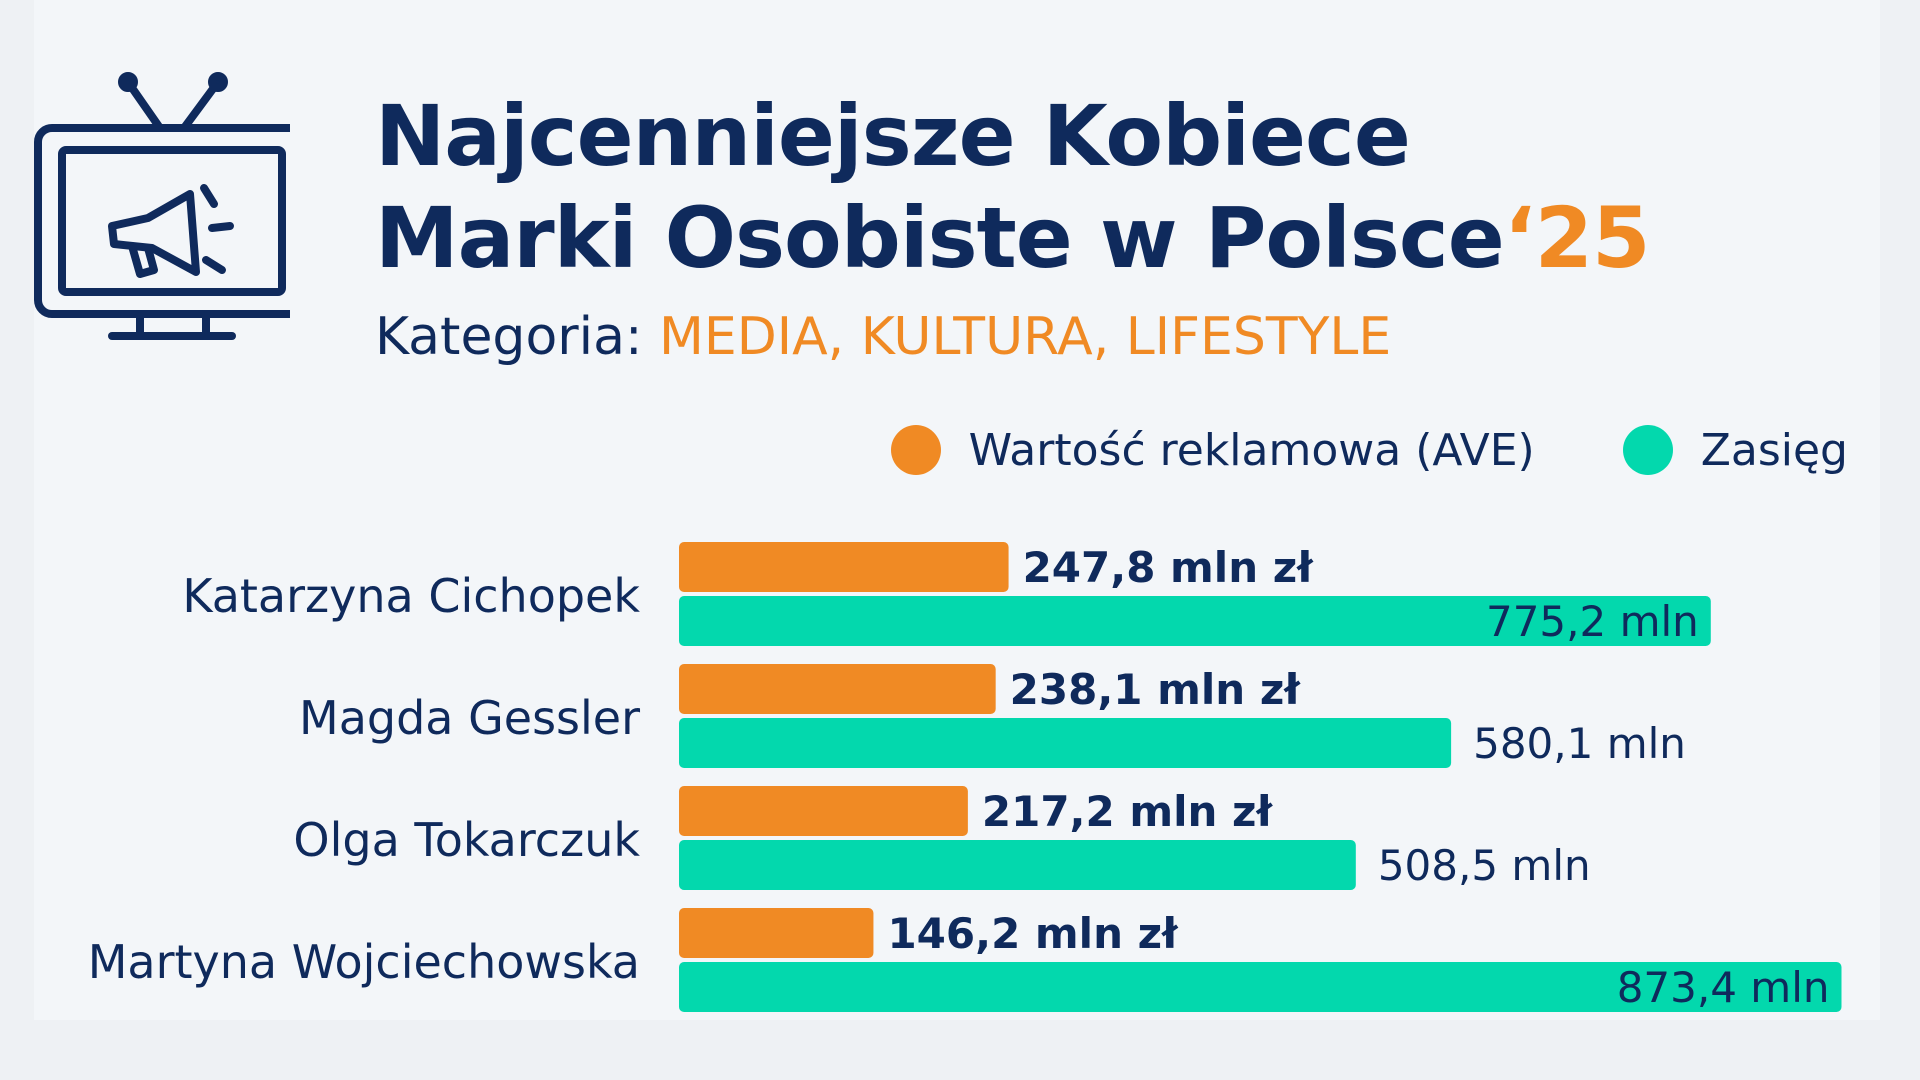 The width and height of the screenshot is (1920, 1080). I want to click on legend-item-ave: Wartość reklamowa (AVE), so click(1212, 450).